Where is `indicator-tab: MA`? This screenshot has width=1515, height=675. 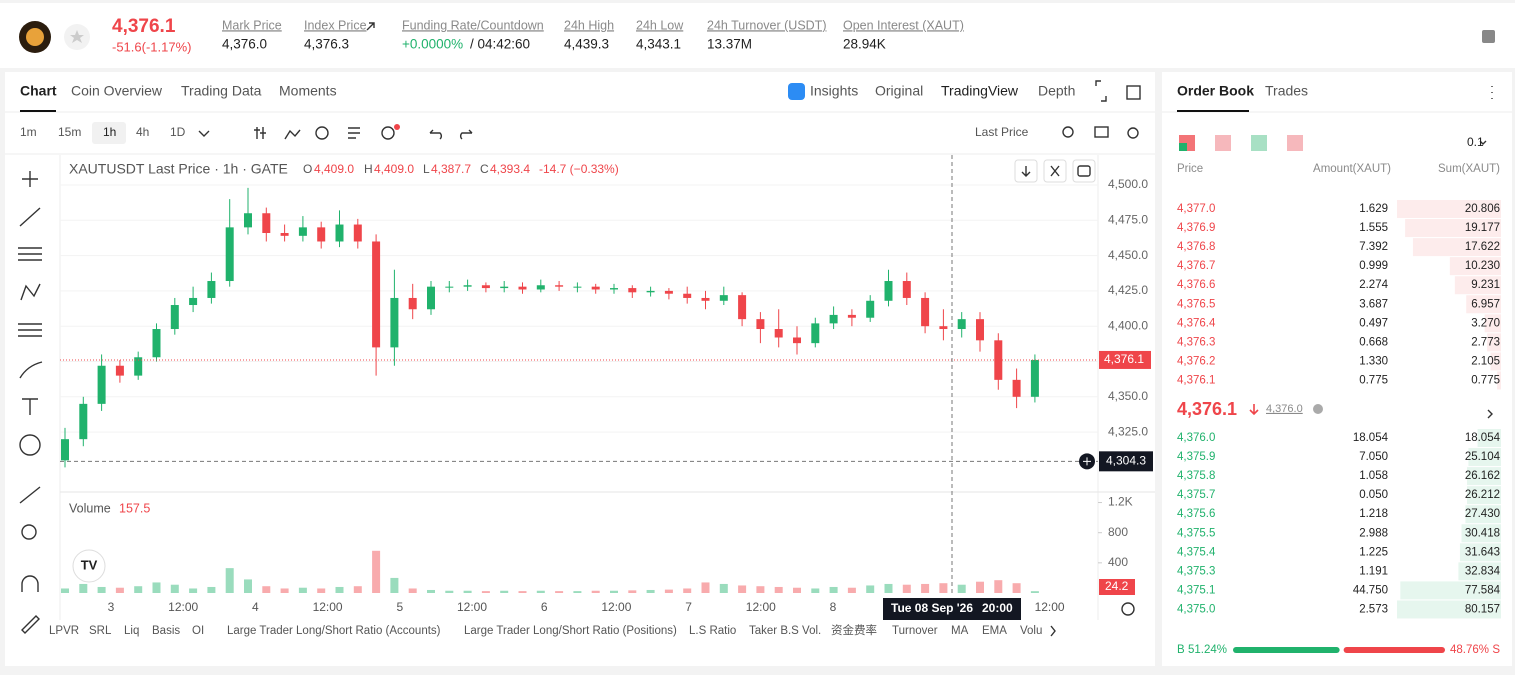
indicator-tab: MA is located at coordinates (960, 631).